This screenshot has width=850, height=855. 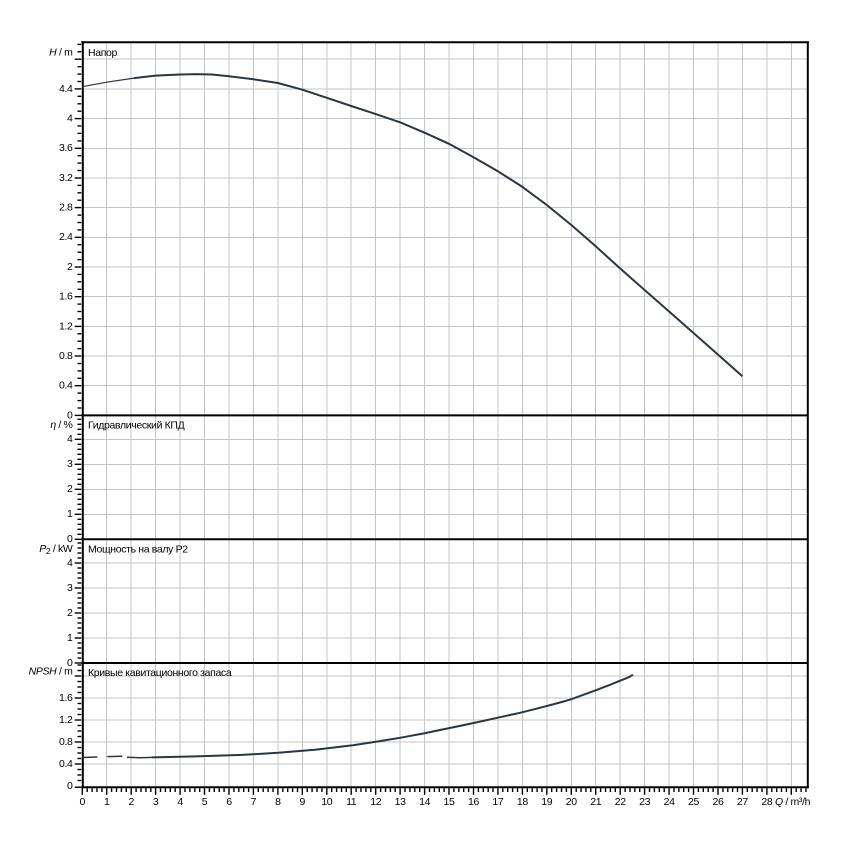 What do you see at coordinates (497, 802) in the screenshot?
I see `svg-text: 17` at bounding box center [497, 802].